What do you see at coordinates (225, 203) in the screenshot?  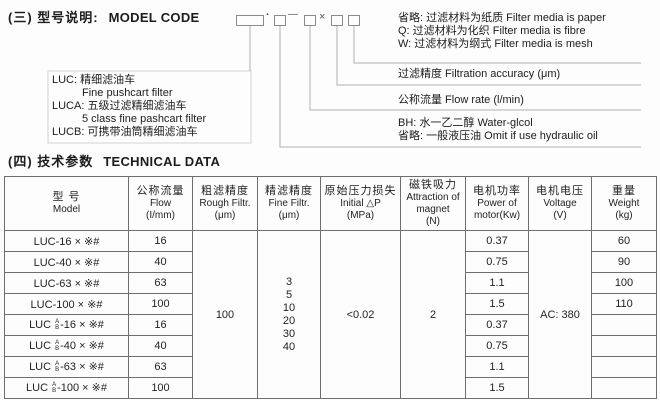 I see `column-header: 粗滤精度 Rough Filtr. (μm)` at bounding box center [225, 203].